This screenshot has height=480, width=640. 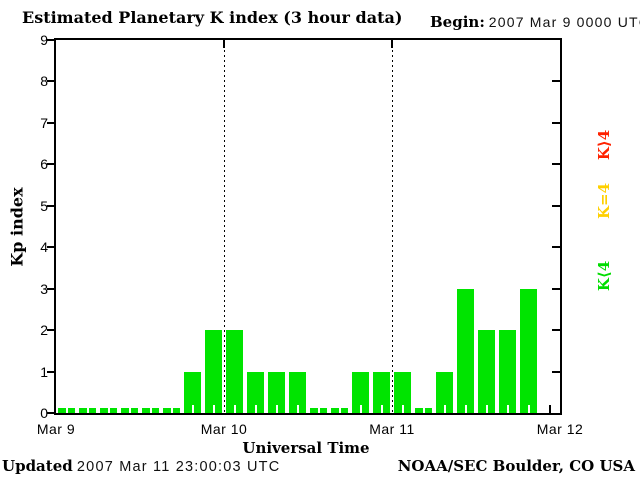 What do you see at coordinates (44, 206) in the screenshot?
I see `y-tick-label: 5` at bounding box center [44, 206].